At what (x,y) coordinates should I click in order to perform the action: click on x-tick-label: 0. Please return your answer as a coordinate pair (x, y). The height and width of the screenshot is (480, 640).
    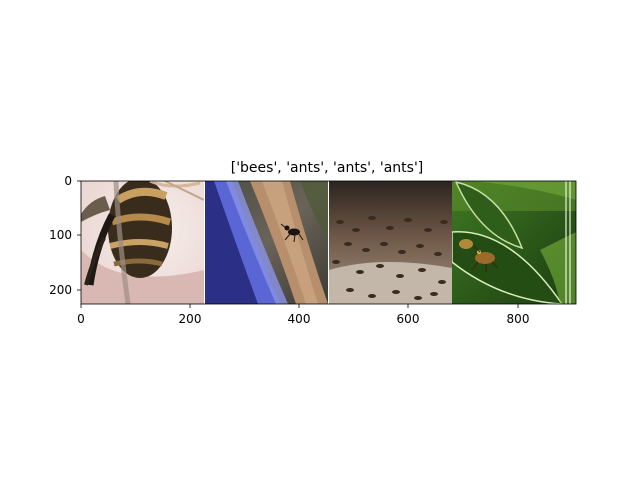
    Looking at the image, I should click on (81, 319).